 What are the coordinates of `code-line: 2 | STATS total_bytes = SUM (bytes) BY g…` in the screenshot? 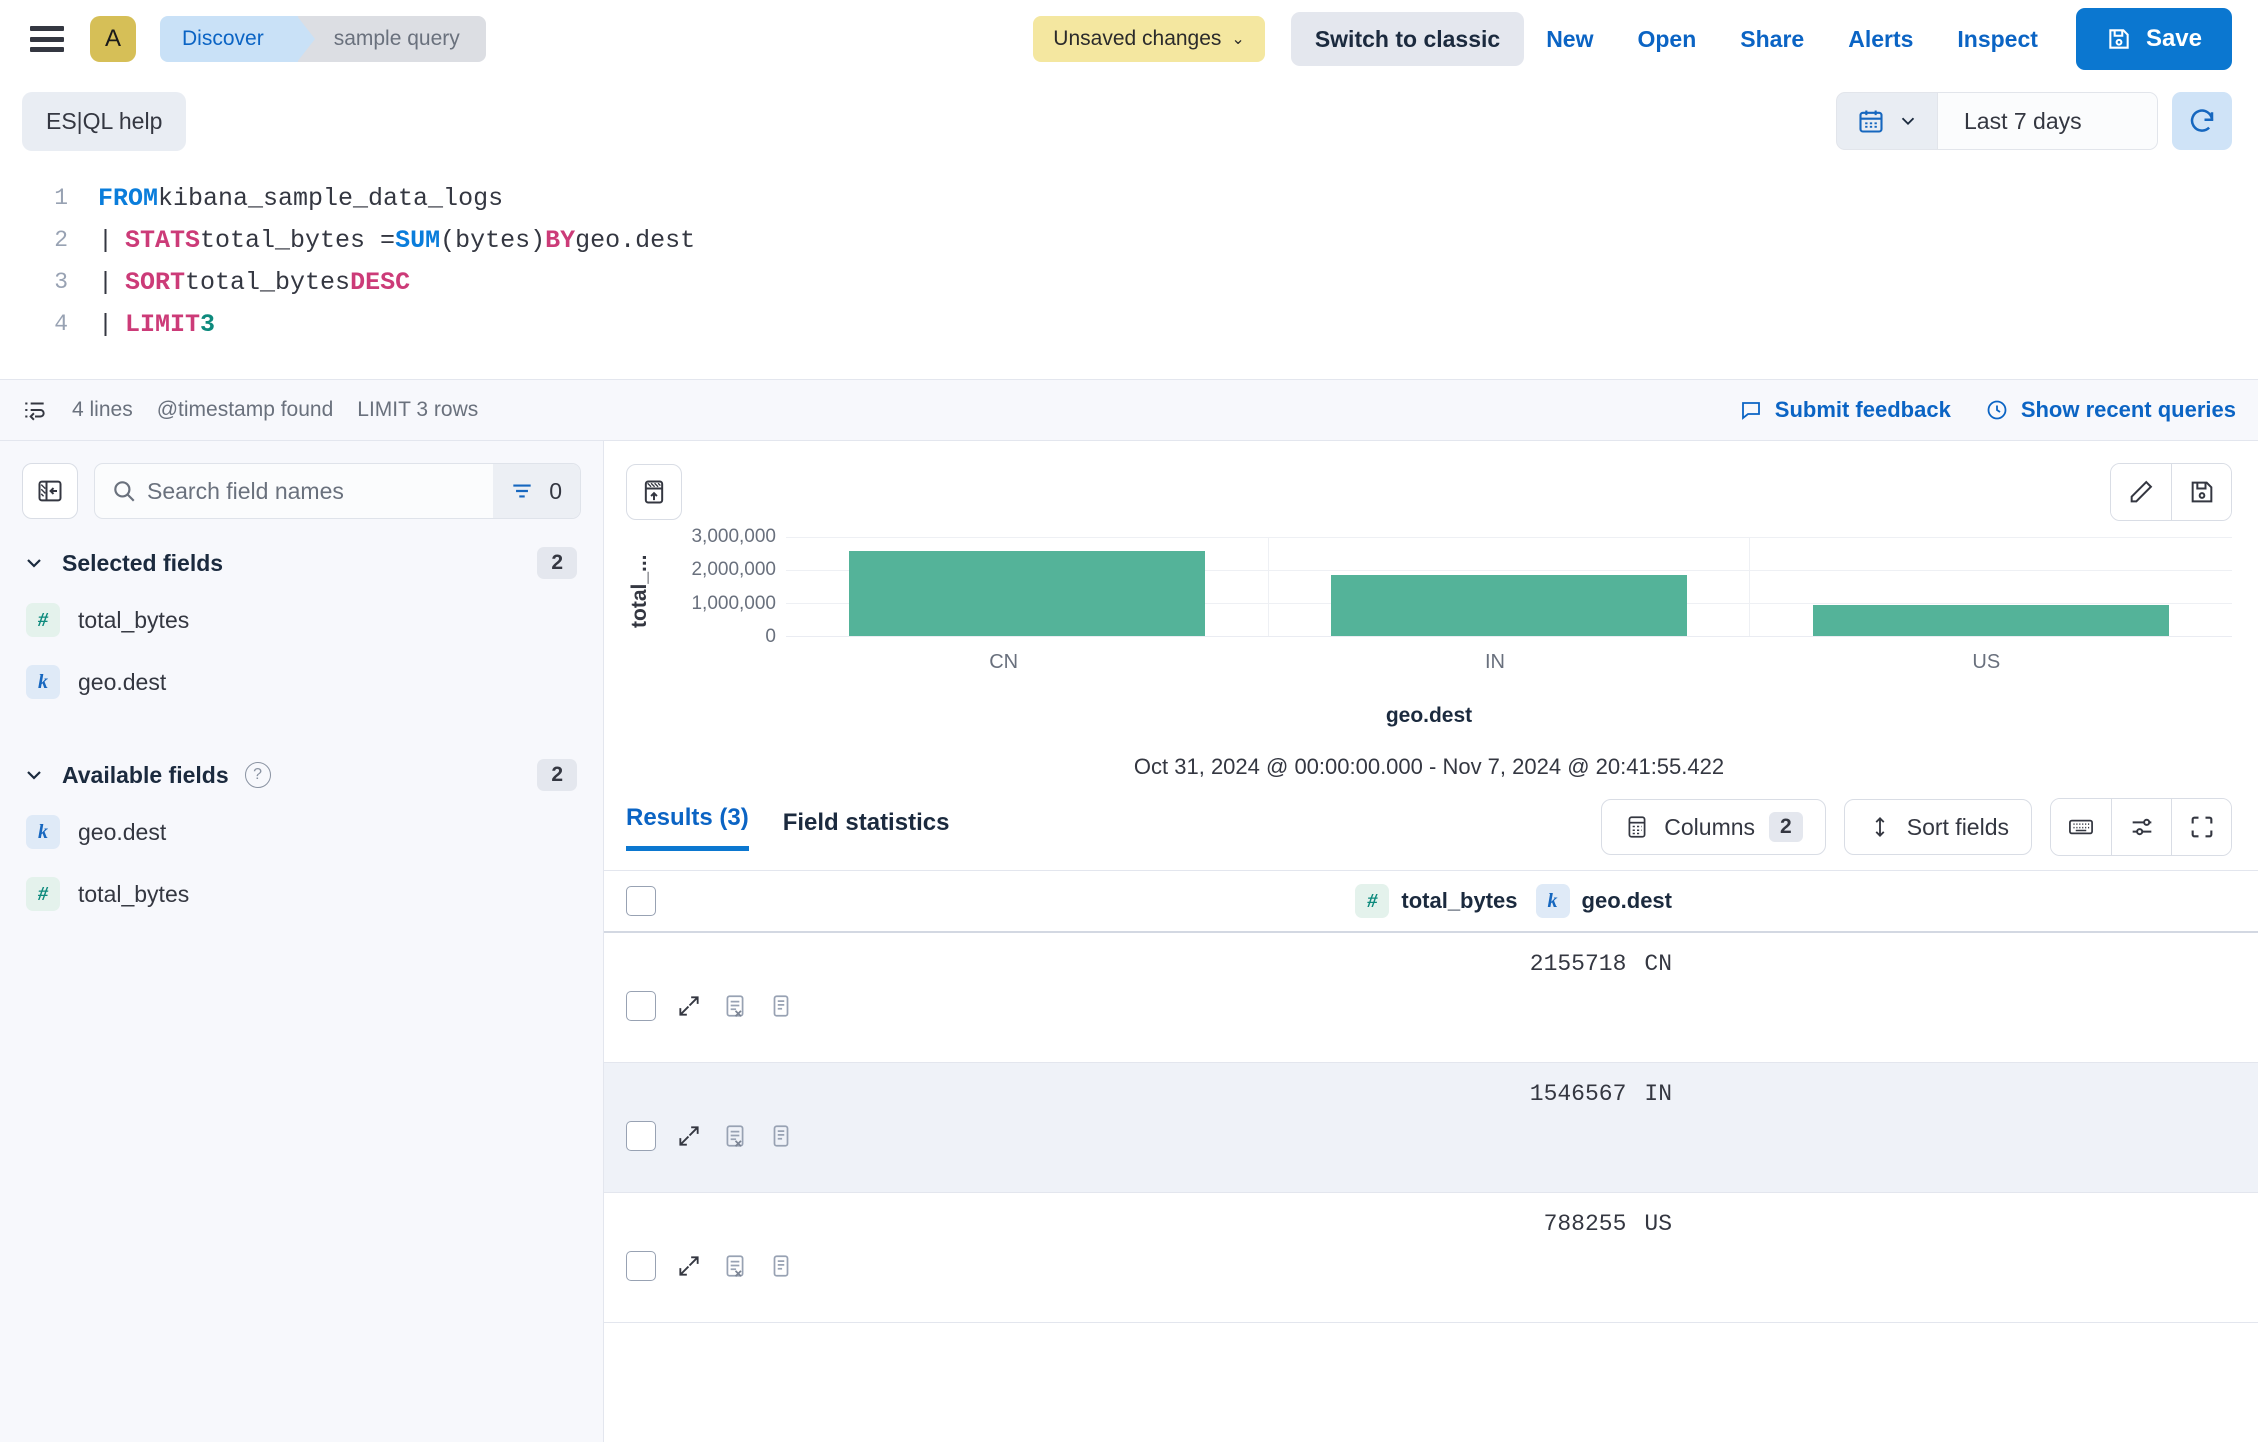 It's located at (1141, 240).